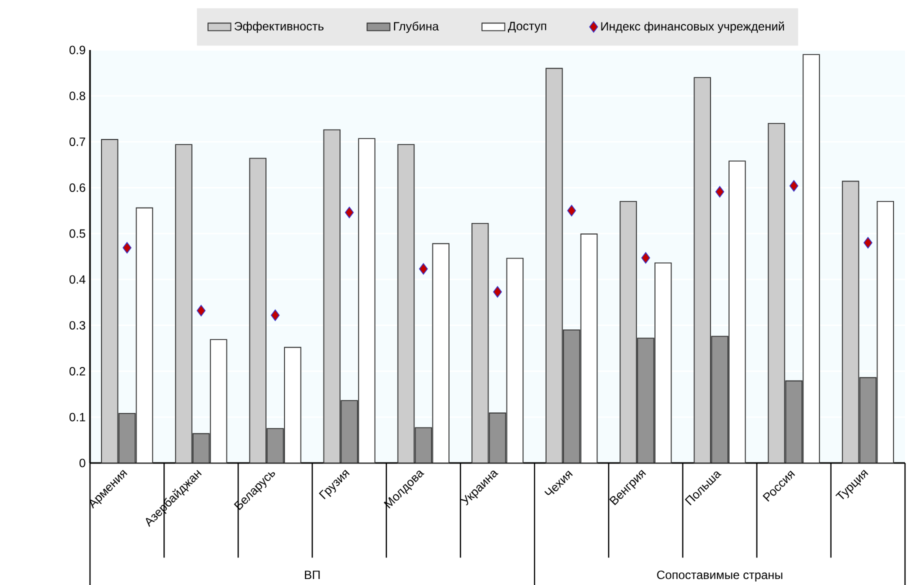 The image size is (912, 585). I want to click on y-tick-label: 0.7, so click(78, 142).